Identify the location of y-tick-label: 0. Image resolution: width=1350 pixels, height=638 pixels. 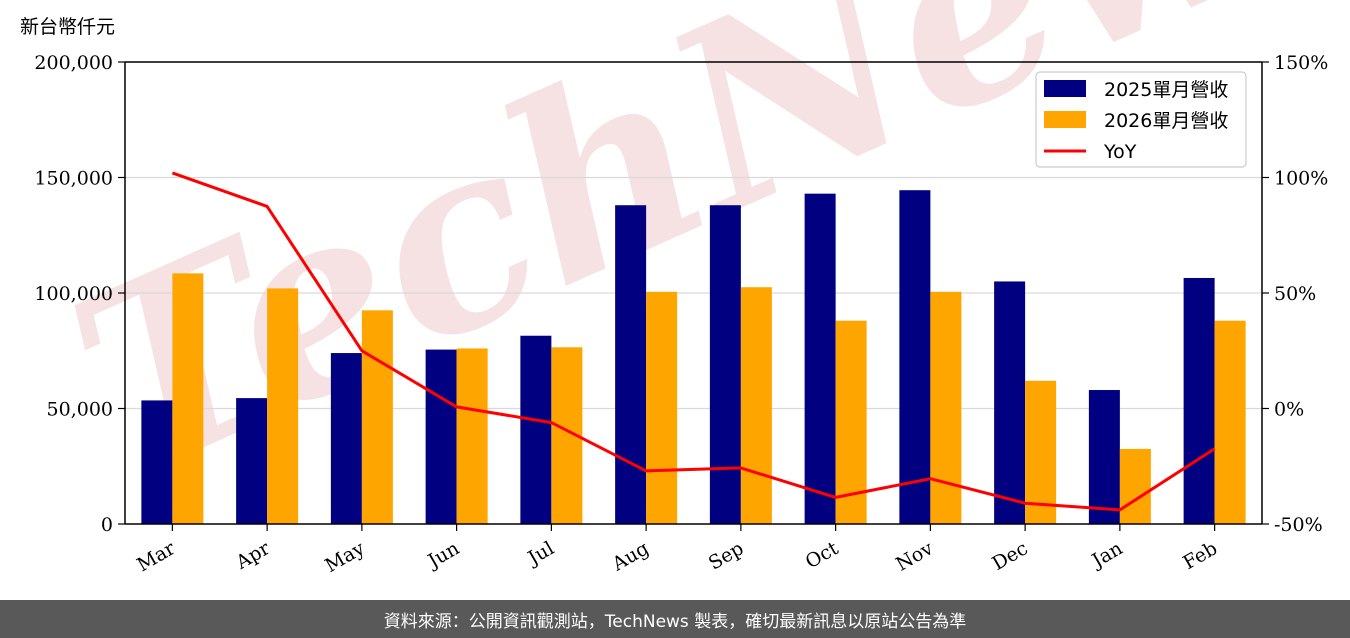
(107, 525).